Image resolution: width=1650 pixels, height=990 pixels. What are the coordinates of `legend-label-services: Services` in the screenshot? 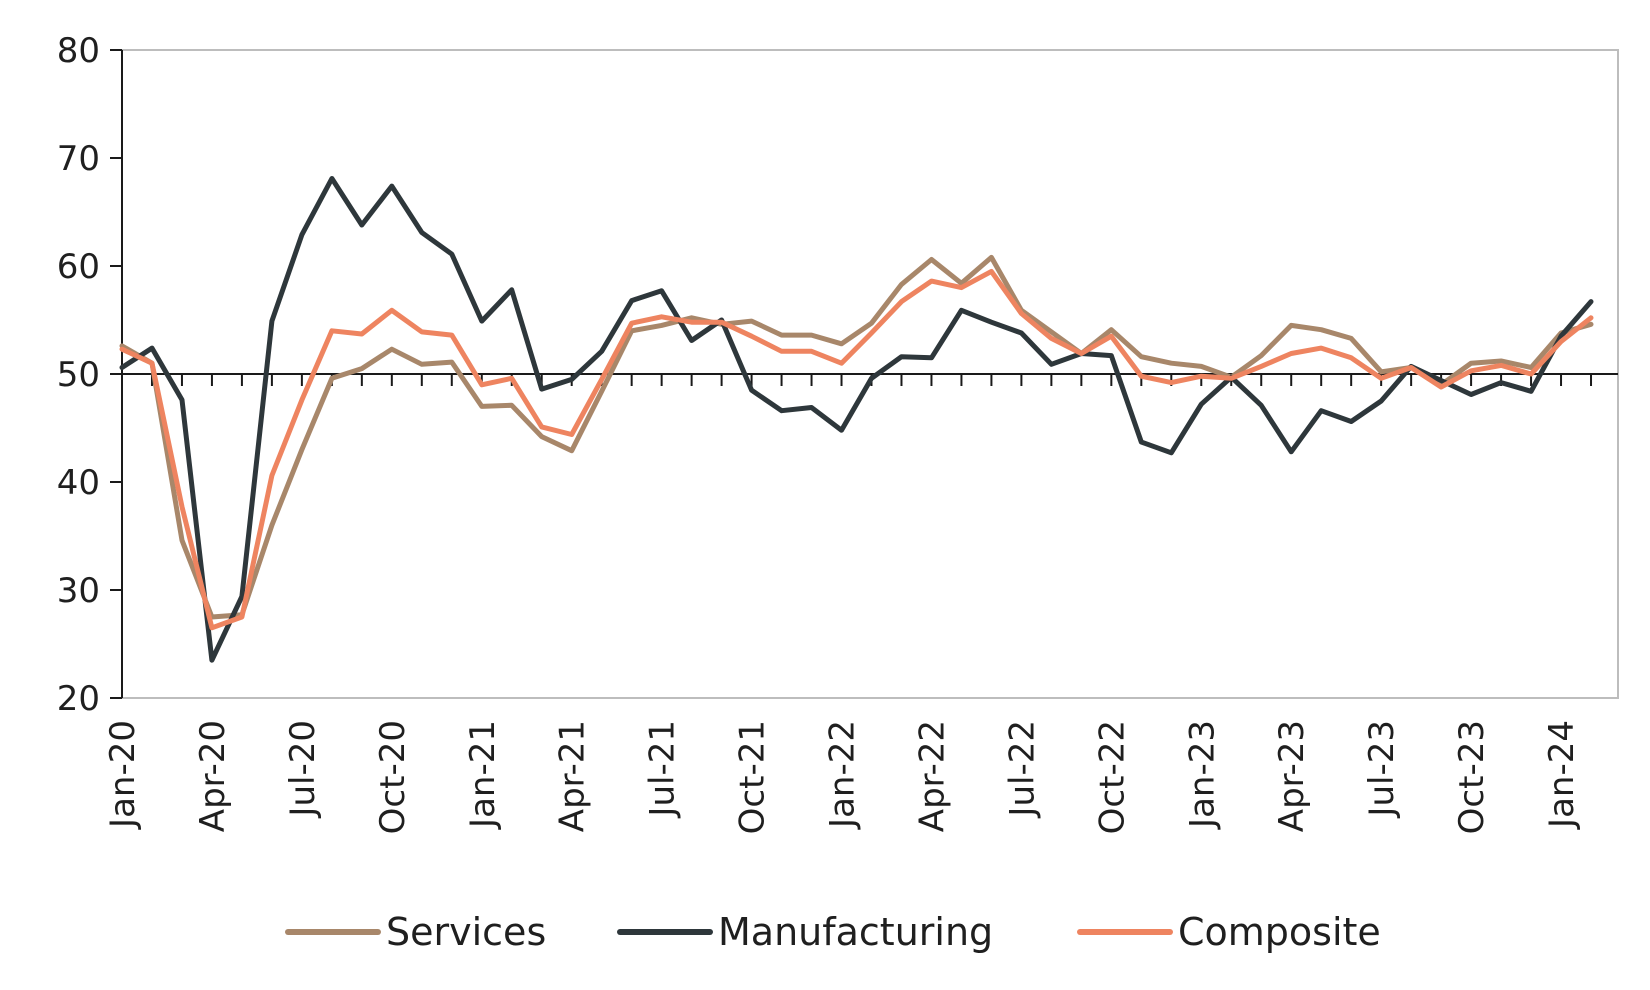 It's located at (466, 932).